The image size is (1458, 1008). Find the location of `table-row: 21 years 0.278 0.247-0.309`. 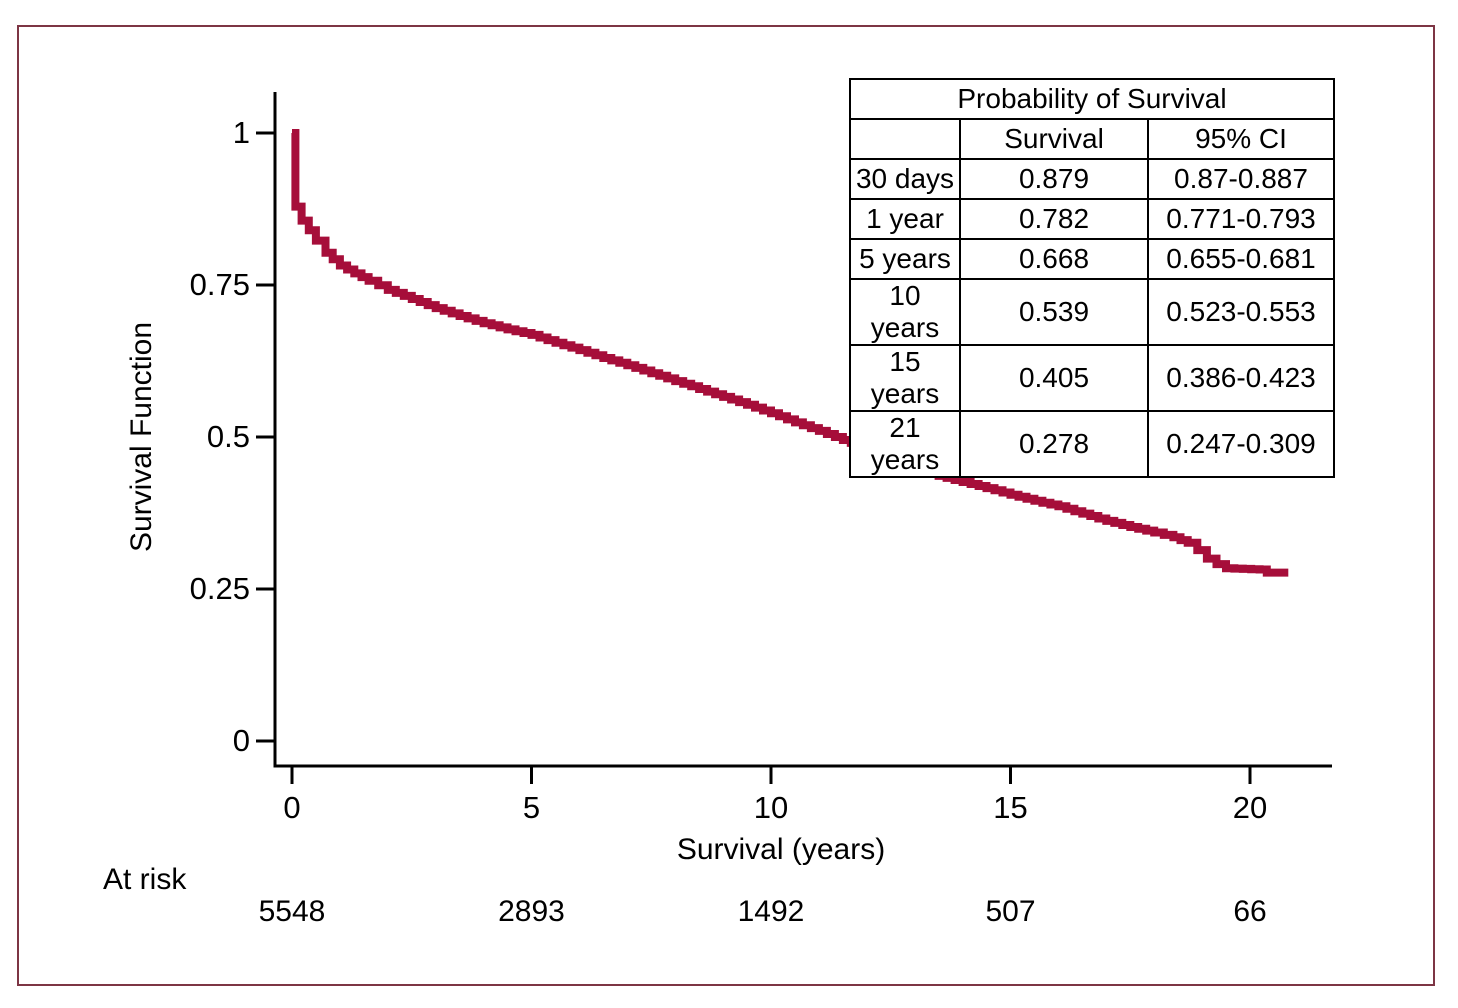

table-row: 21 years 0.278 0.247-0.309 is located at coordinates (1092, 444).